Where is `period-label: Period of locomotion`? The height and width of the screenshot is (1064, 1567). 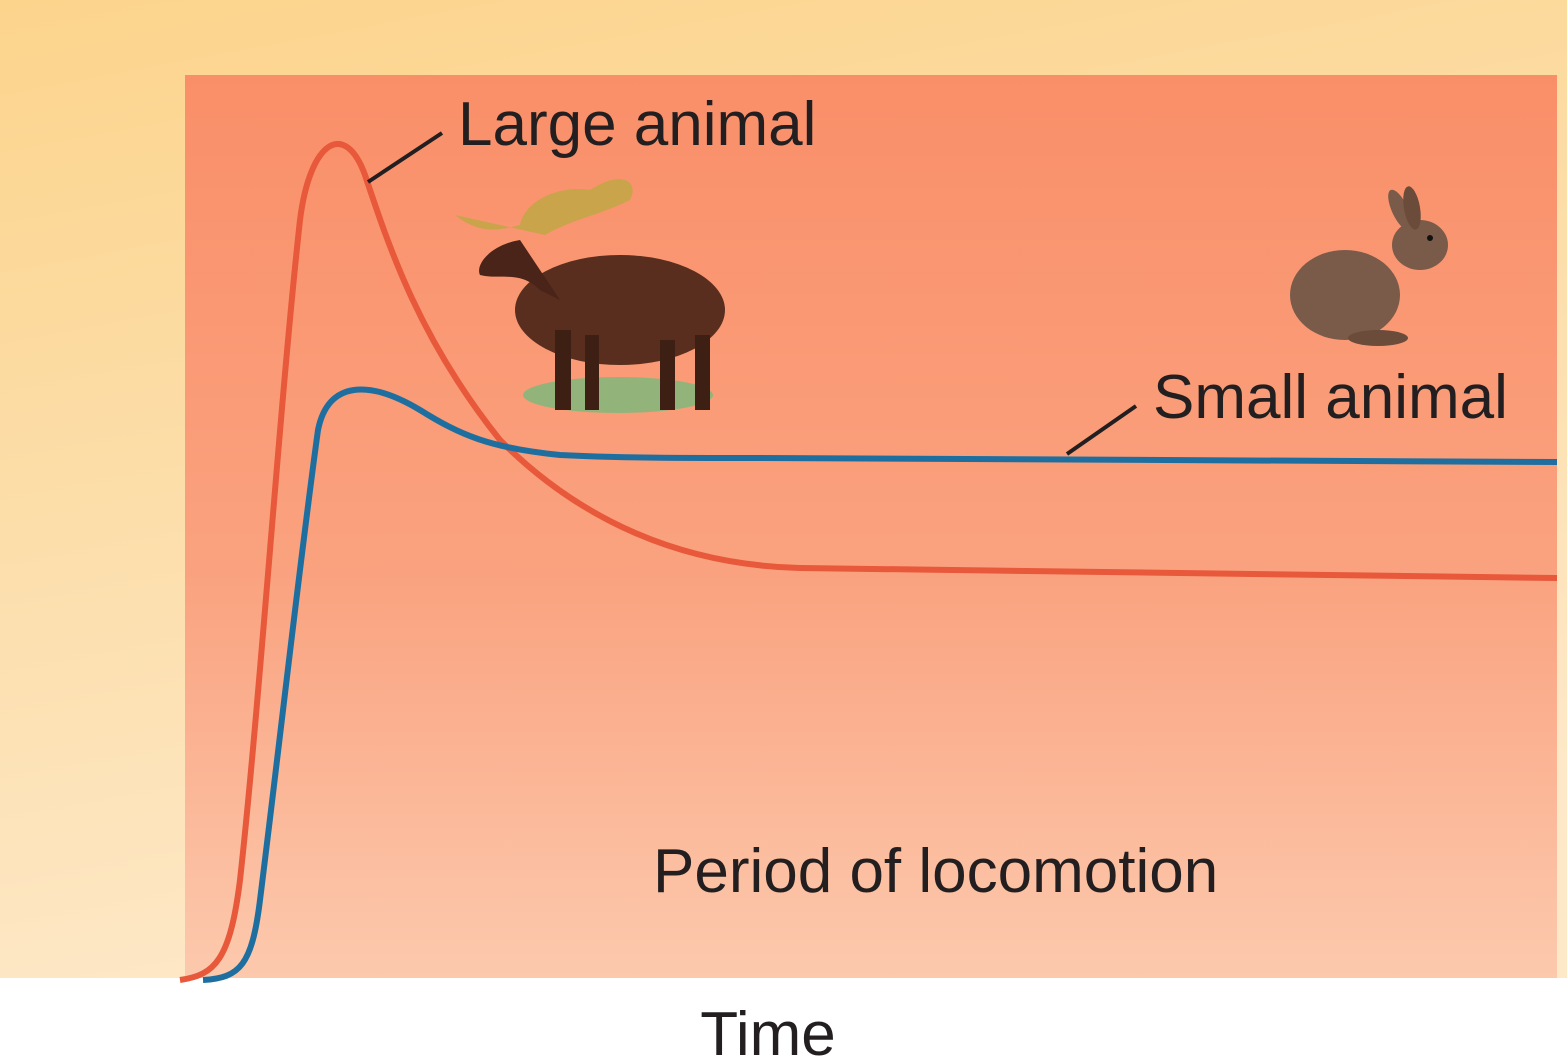
period-label: Period of locomotion is located at coordinates (935, 871).